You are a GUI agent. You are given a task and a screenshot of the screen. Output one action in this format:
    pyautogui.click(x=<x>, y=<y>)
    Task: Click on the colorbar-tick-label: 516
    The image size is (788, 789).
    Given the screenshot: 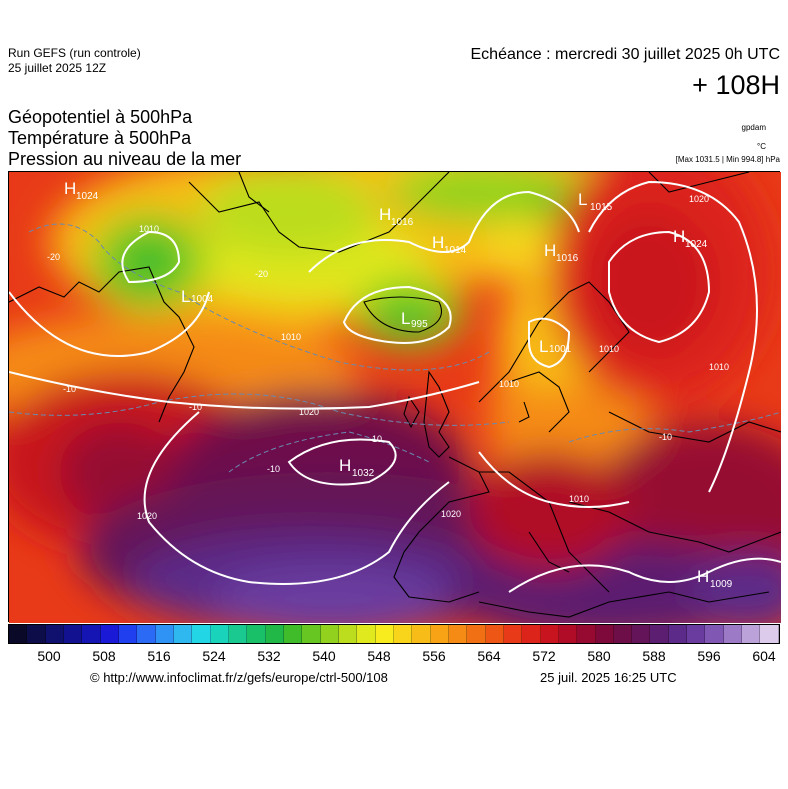 What is the action you would take?
    pyautogui.click(x=159, y=656)
    